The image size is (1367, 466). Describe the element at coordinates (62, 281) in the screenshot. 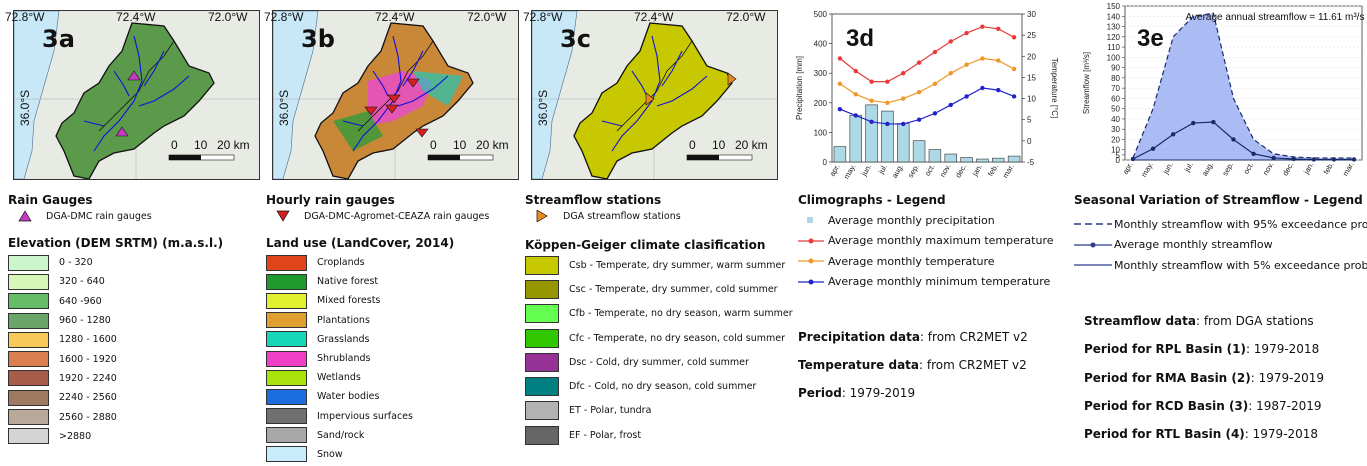

I see `elevation-legend-row: 320 - 640` at that location.